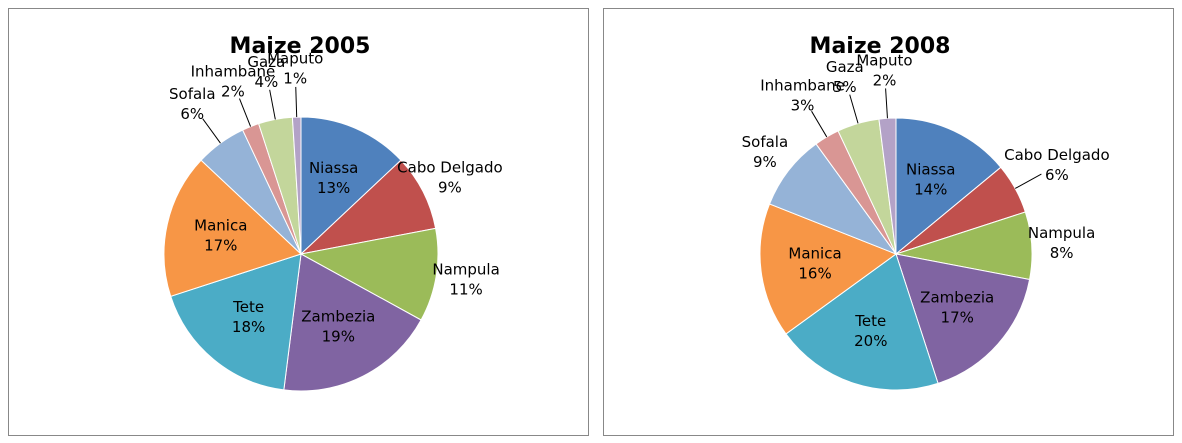  Describe the element at coordinates (814, 274) in the screenshot. I see `slice-value-label: 16%` at that location.